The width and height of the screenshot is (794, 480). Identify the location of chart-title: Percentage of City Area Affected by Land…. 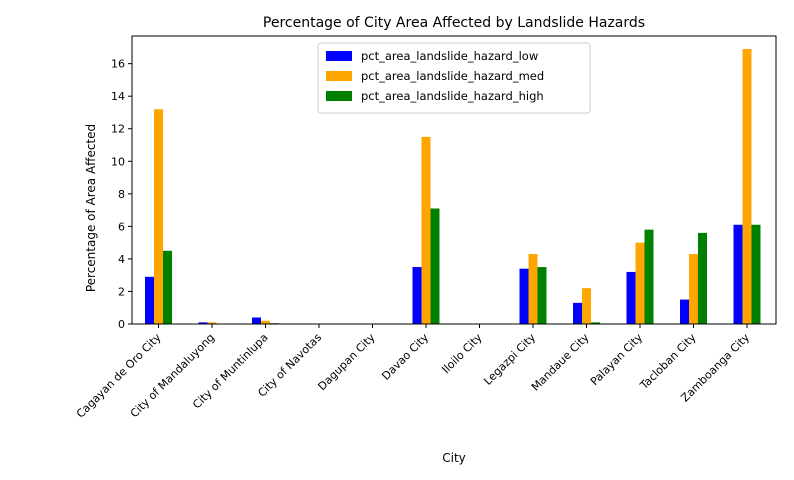
(454, 23).